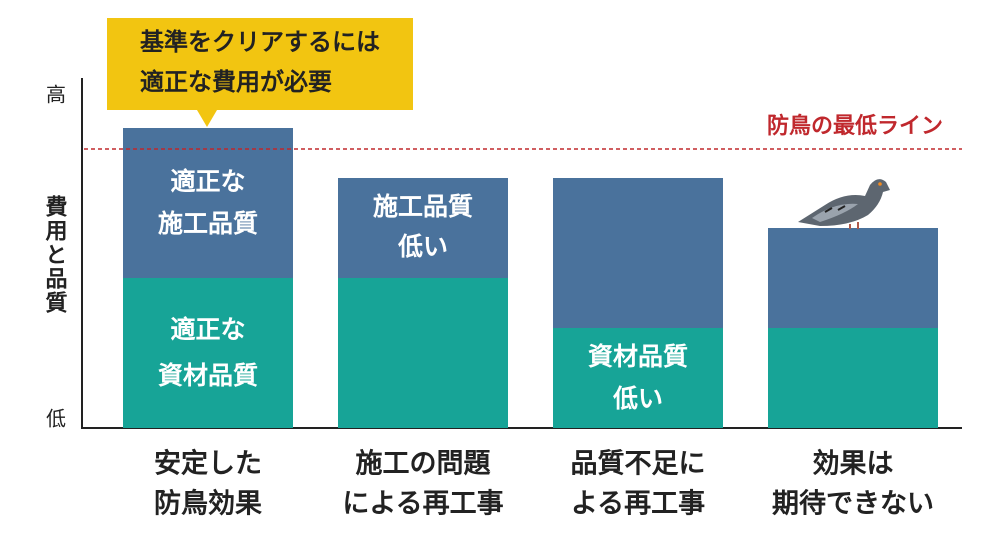 This screenshot has height=550, width=1000. What do you see at coordinates (853, 504) in the screenshot?
I see `caption: 期待できない` at bounding box center [853, 504].